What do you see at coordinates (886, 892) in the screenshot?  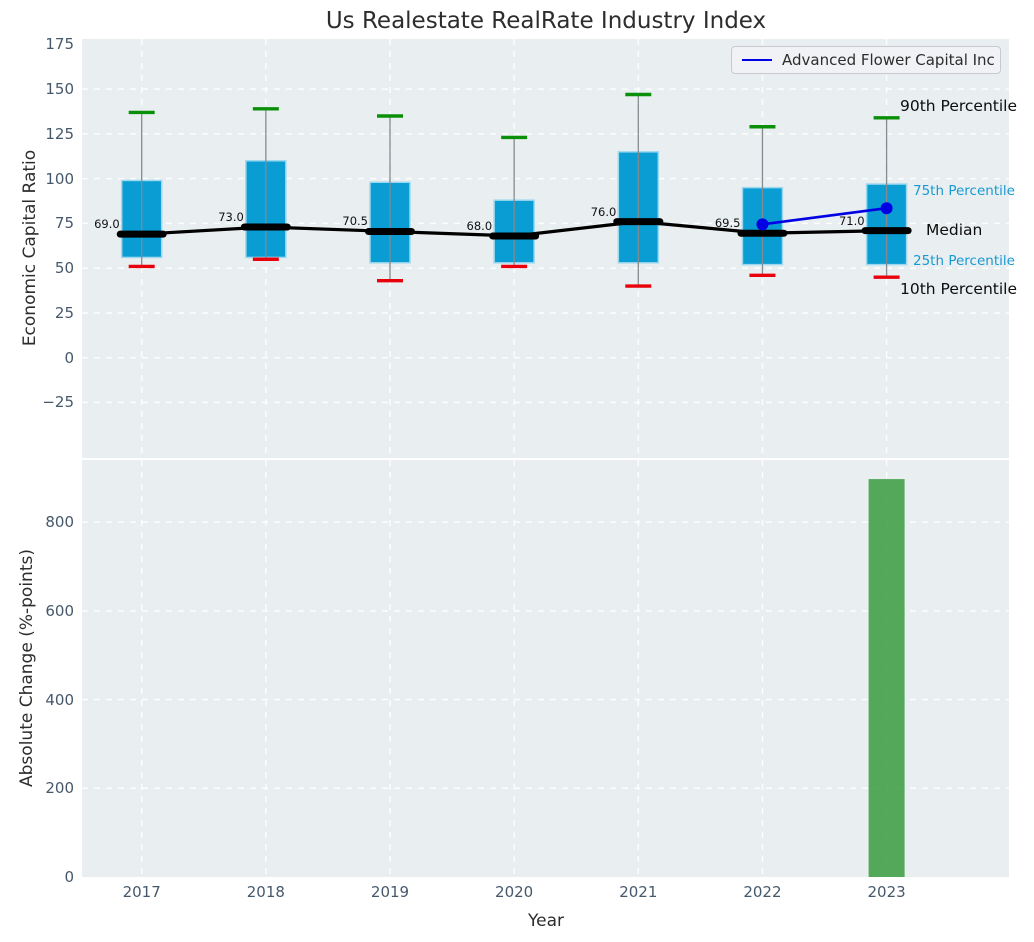 I see `xtick-2023: 2023` at bounding box center [886, 892].